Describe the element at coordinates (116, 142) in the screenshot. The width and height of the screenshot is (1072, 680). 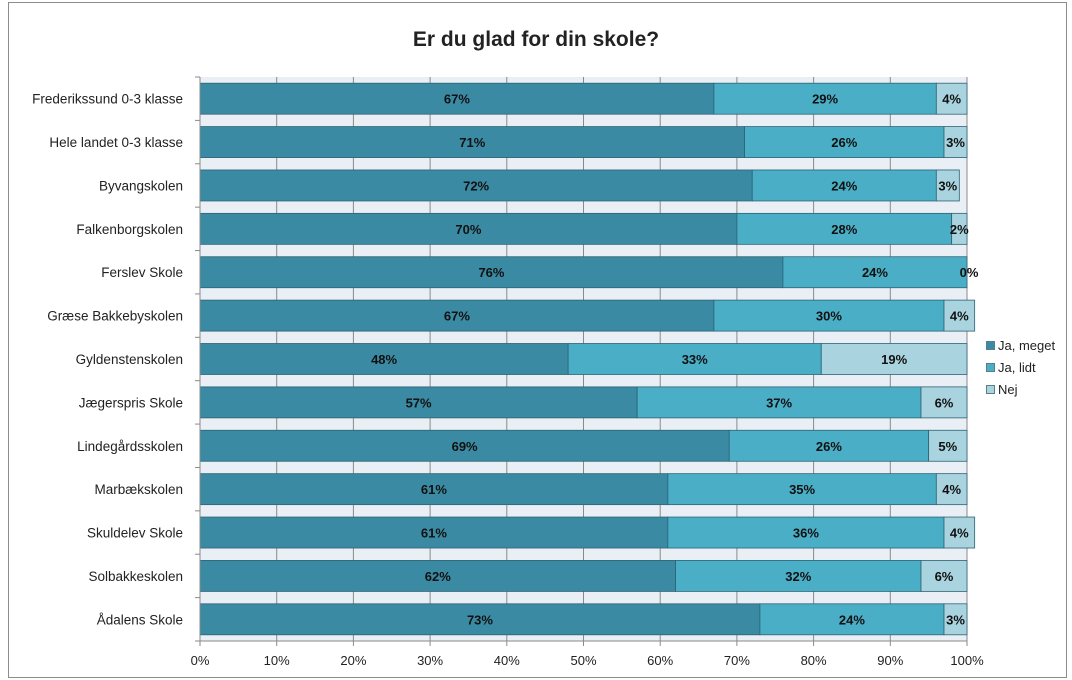
I see `category-label: Hele landet 0-3 klasse` at that location.